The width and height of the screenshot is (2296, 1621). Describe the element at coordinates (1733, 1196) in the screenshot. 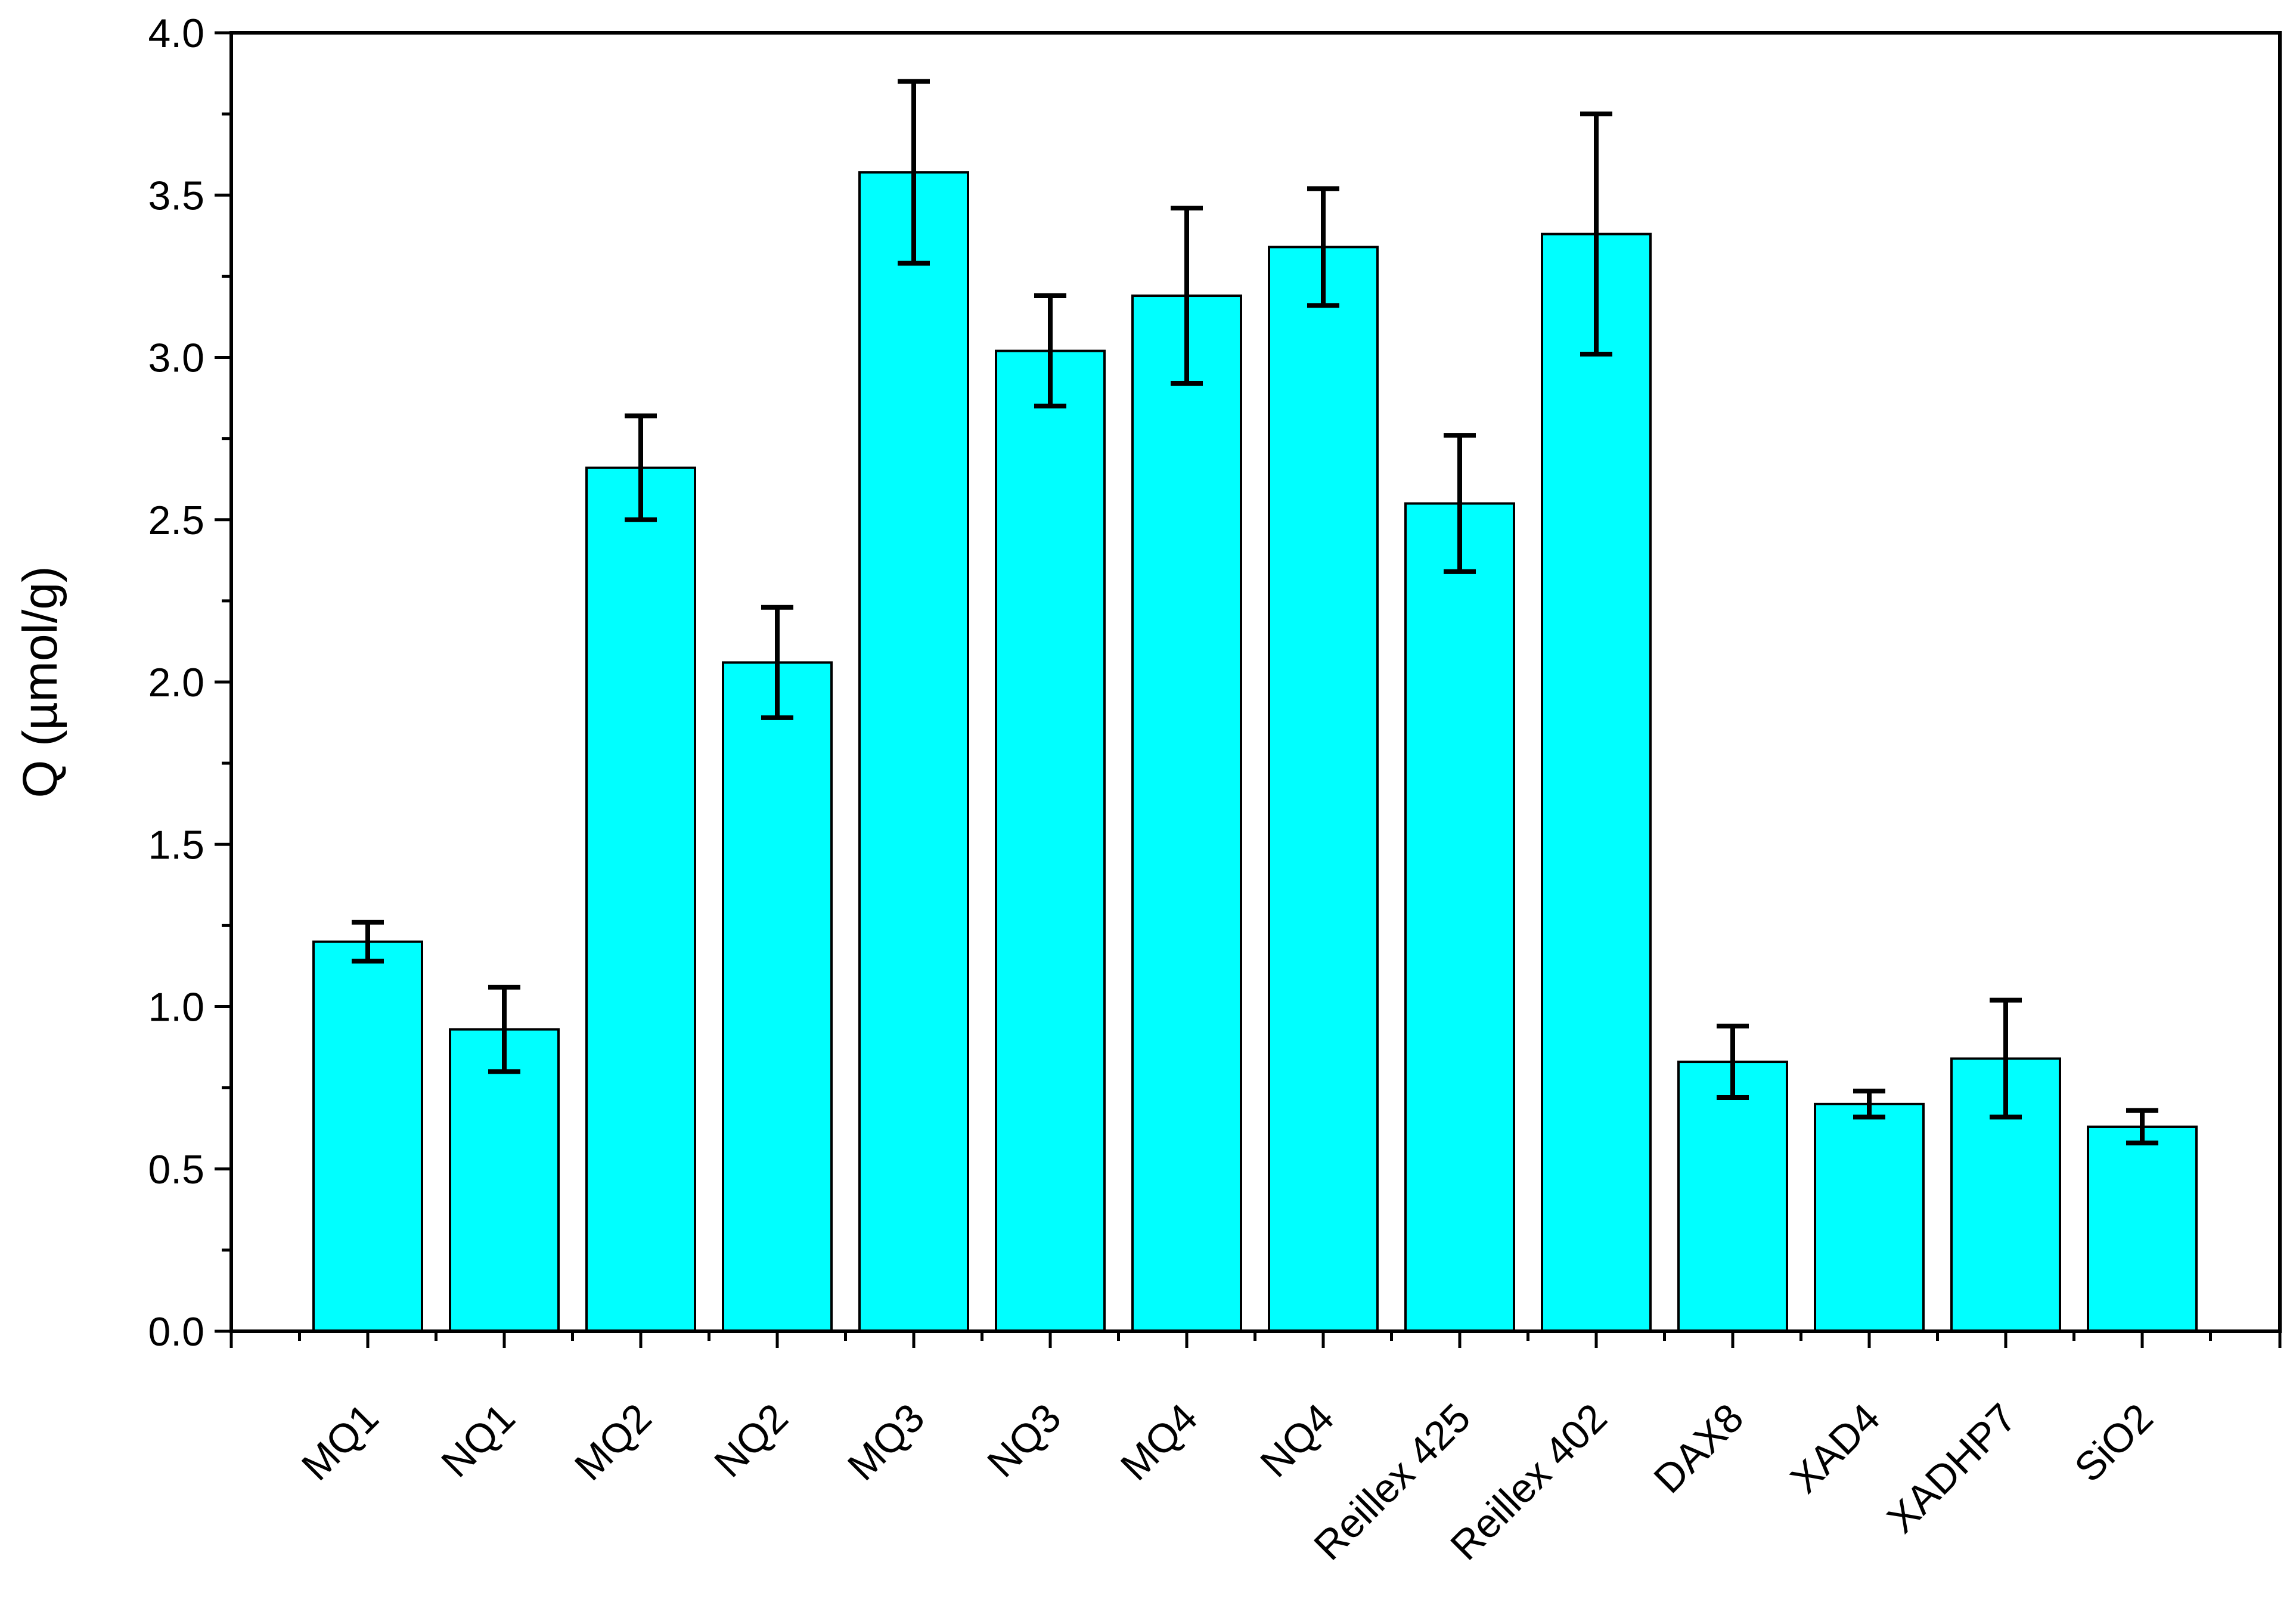

I see `bar-dax8` at that location.